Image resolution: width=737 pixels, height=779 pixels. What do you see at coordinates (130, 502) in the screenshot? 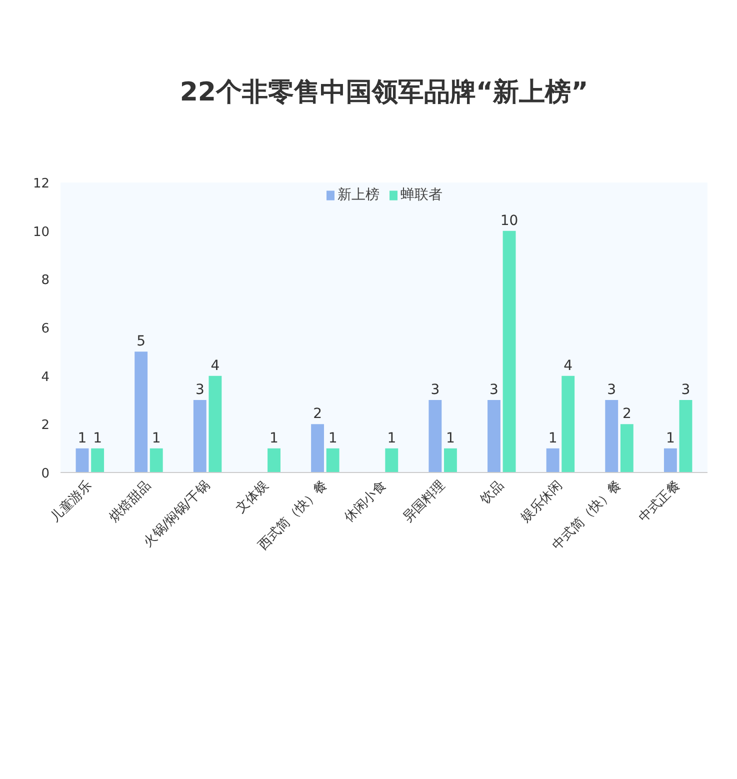
I see `x-tick-label: 烘焙甜品` at bounding box center [130, 502].